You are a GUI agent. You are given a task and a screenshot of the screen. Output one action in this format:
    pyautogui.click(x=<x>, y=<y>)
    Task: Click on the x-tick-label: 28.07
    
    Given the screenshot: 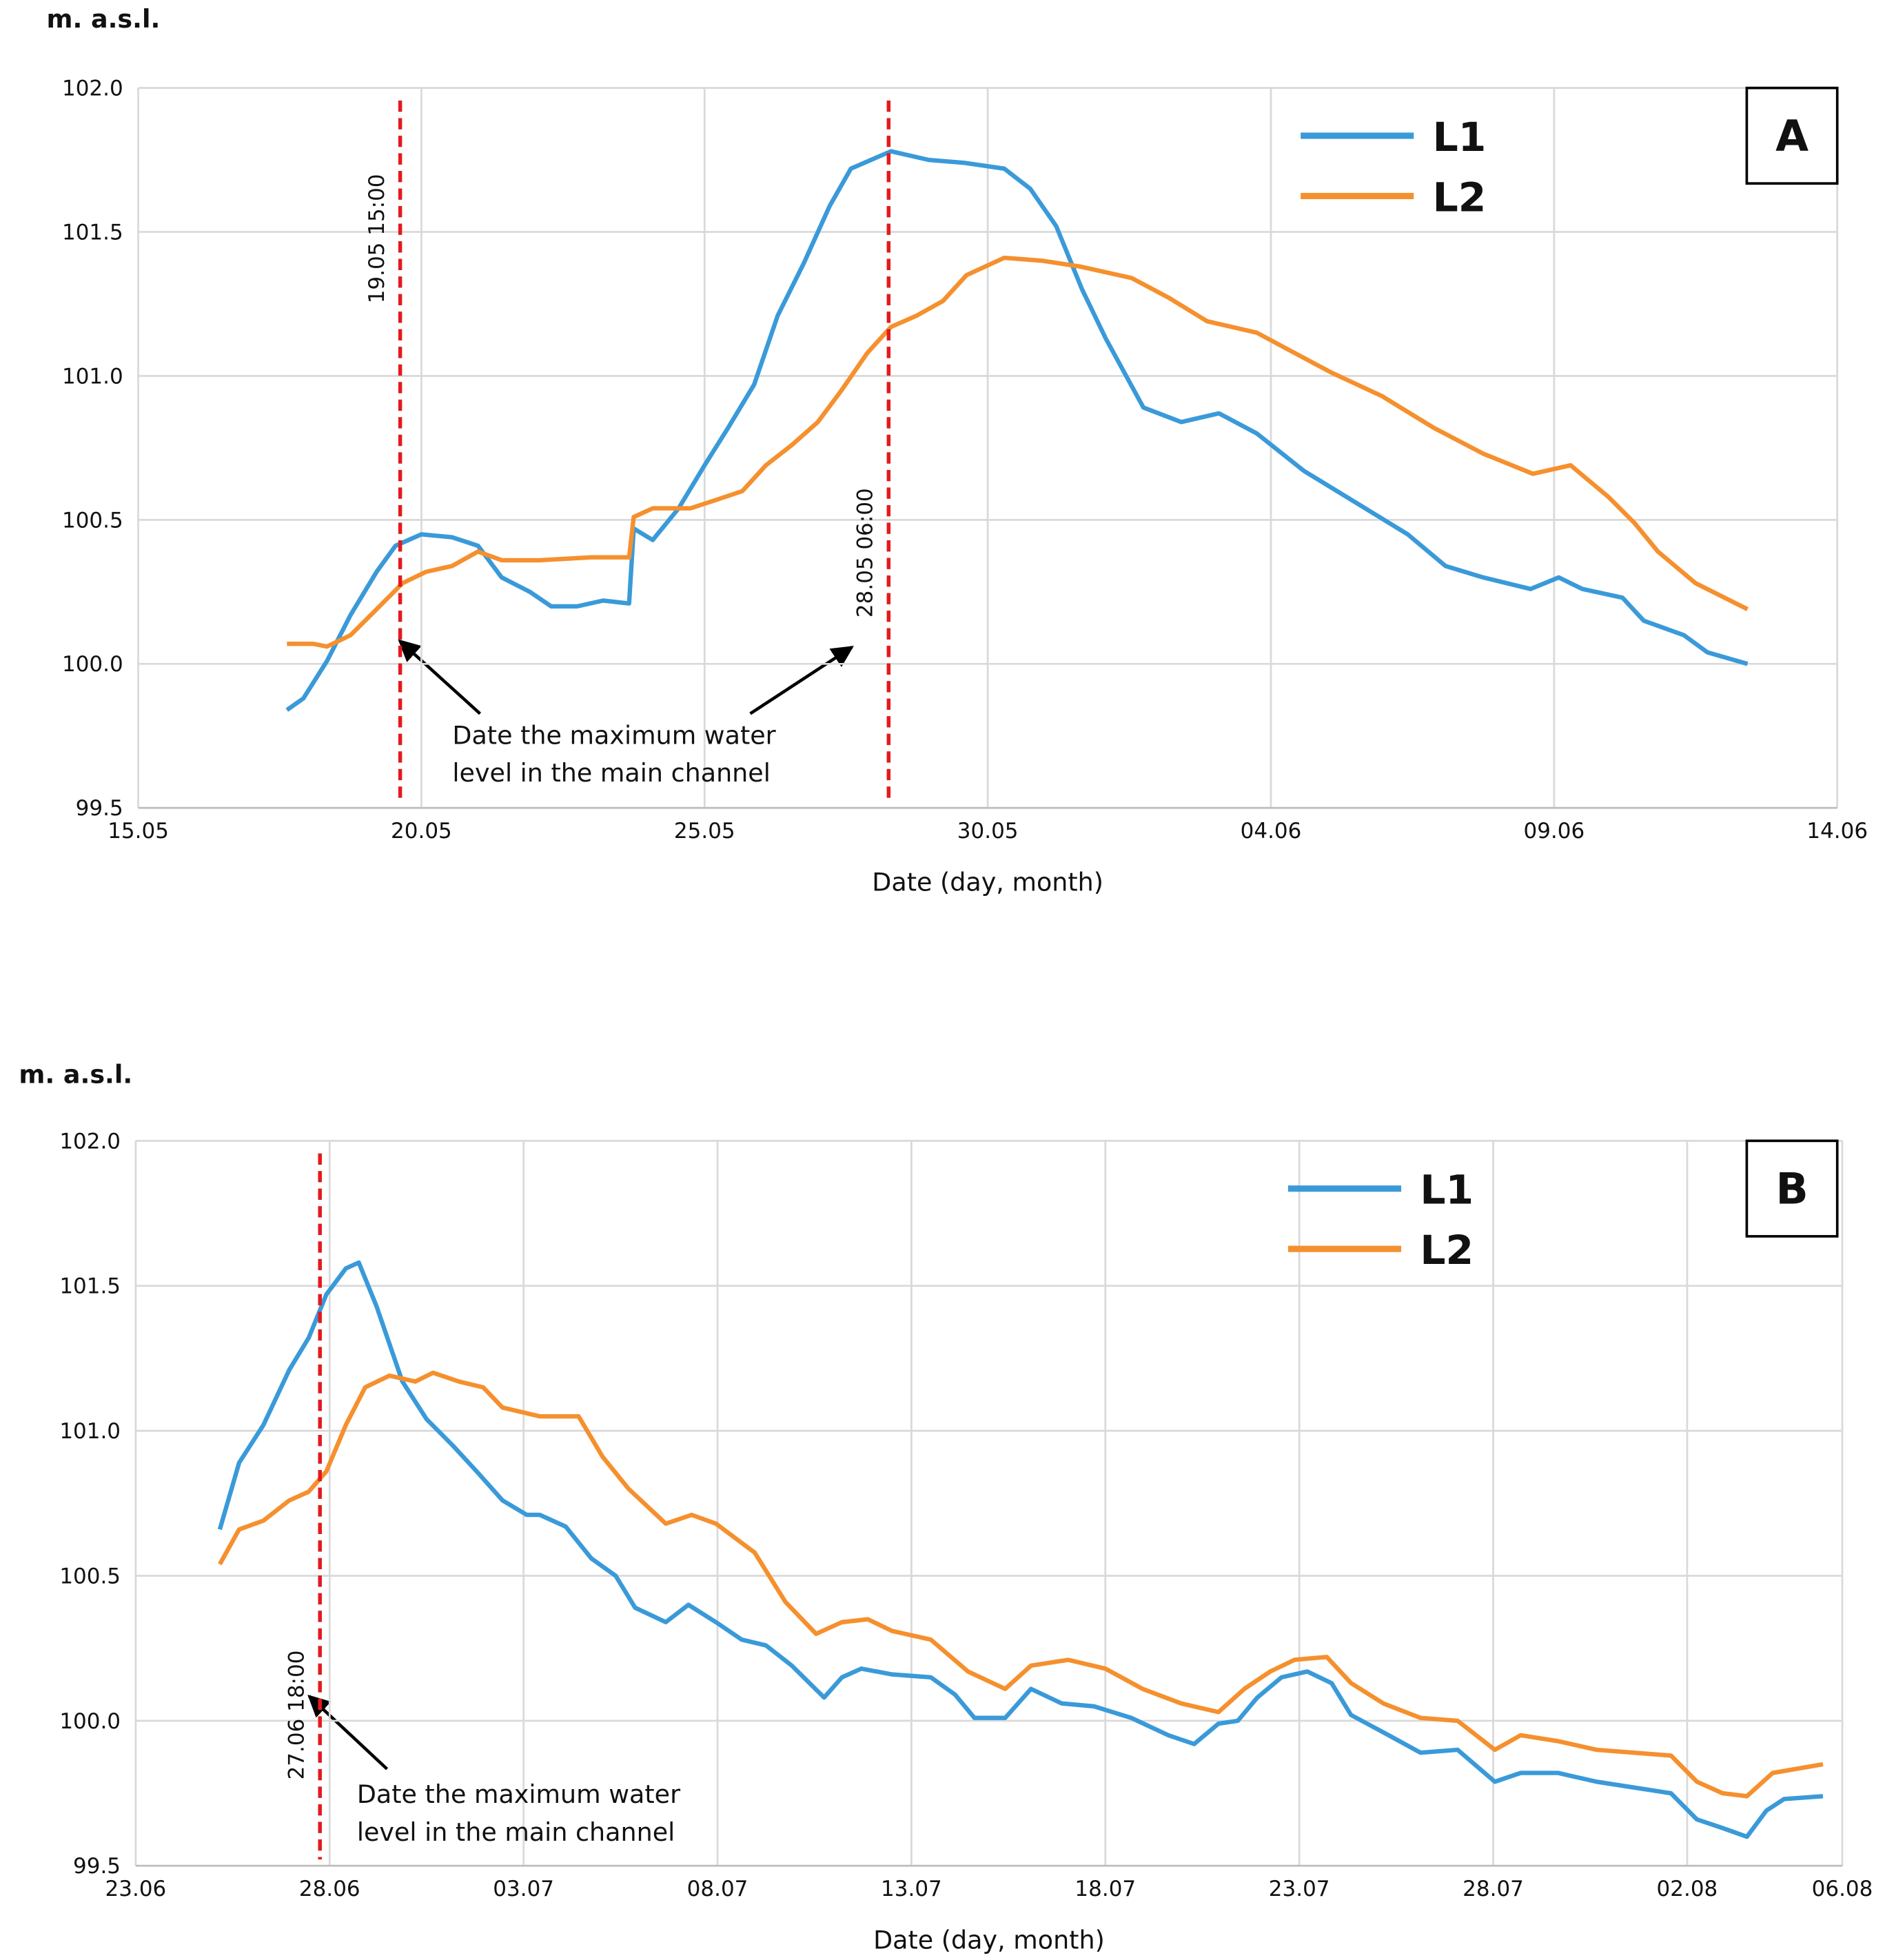 What is the action you would take?
    pyautogui.click(x=1493, y=1889)
    